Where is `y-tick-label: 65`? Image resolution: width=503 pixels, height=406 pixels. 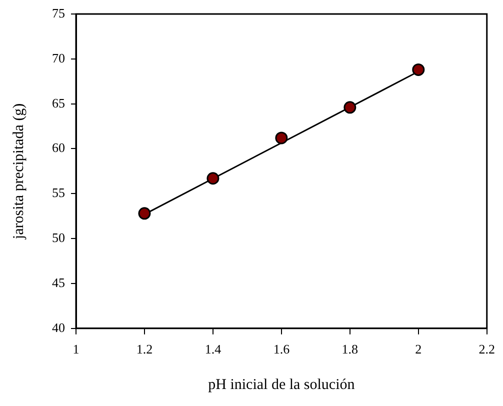
y-tick-label: 65 is located at coordinates (58, 102).